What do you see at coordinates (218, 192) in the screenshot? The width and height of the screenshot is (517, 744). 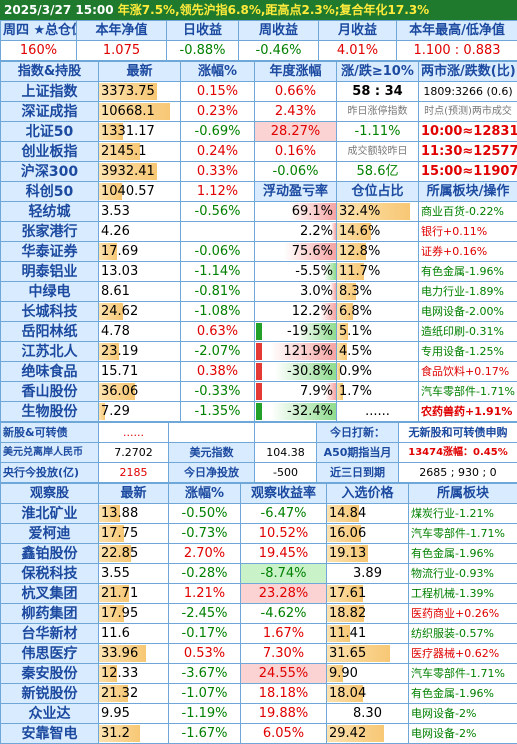 I see `index-change: 1.12%` at bounding box center [218, 192].